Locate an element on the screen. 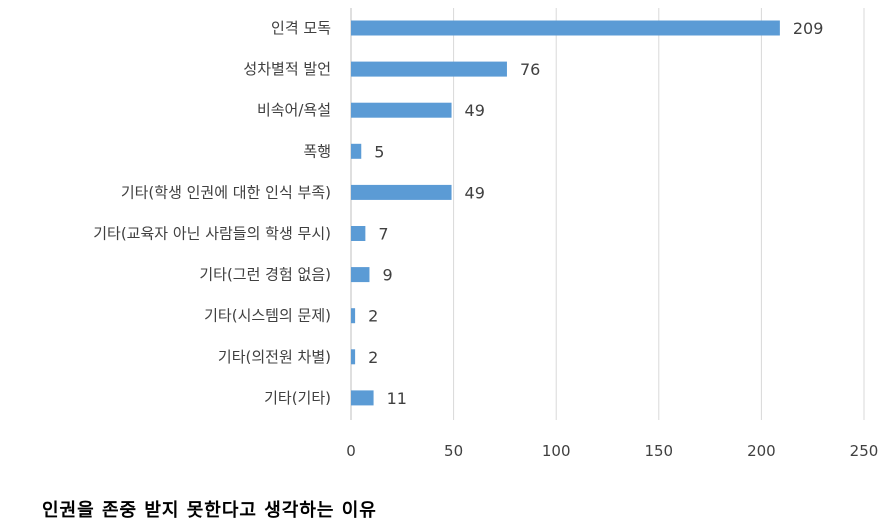  x-tick-label: 0 is located at coordinates (351, 451).